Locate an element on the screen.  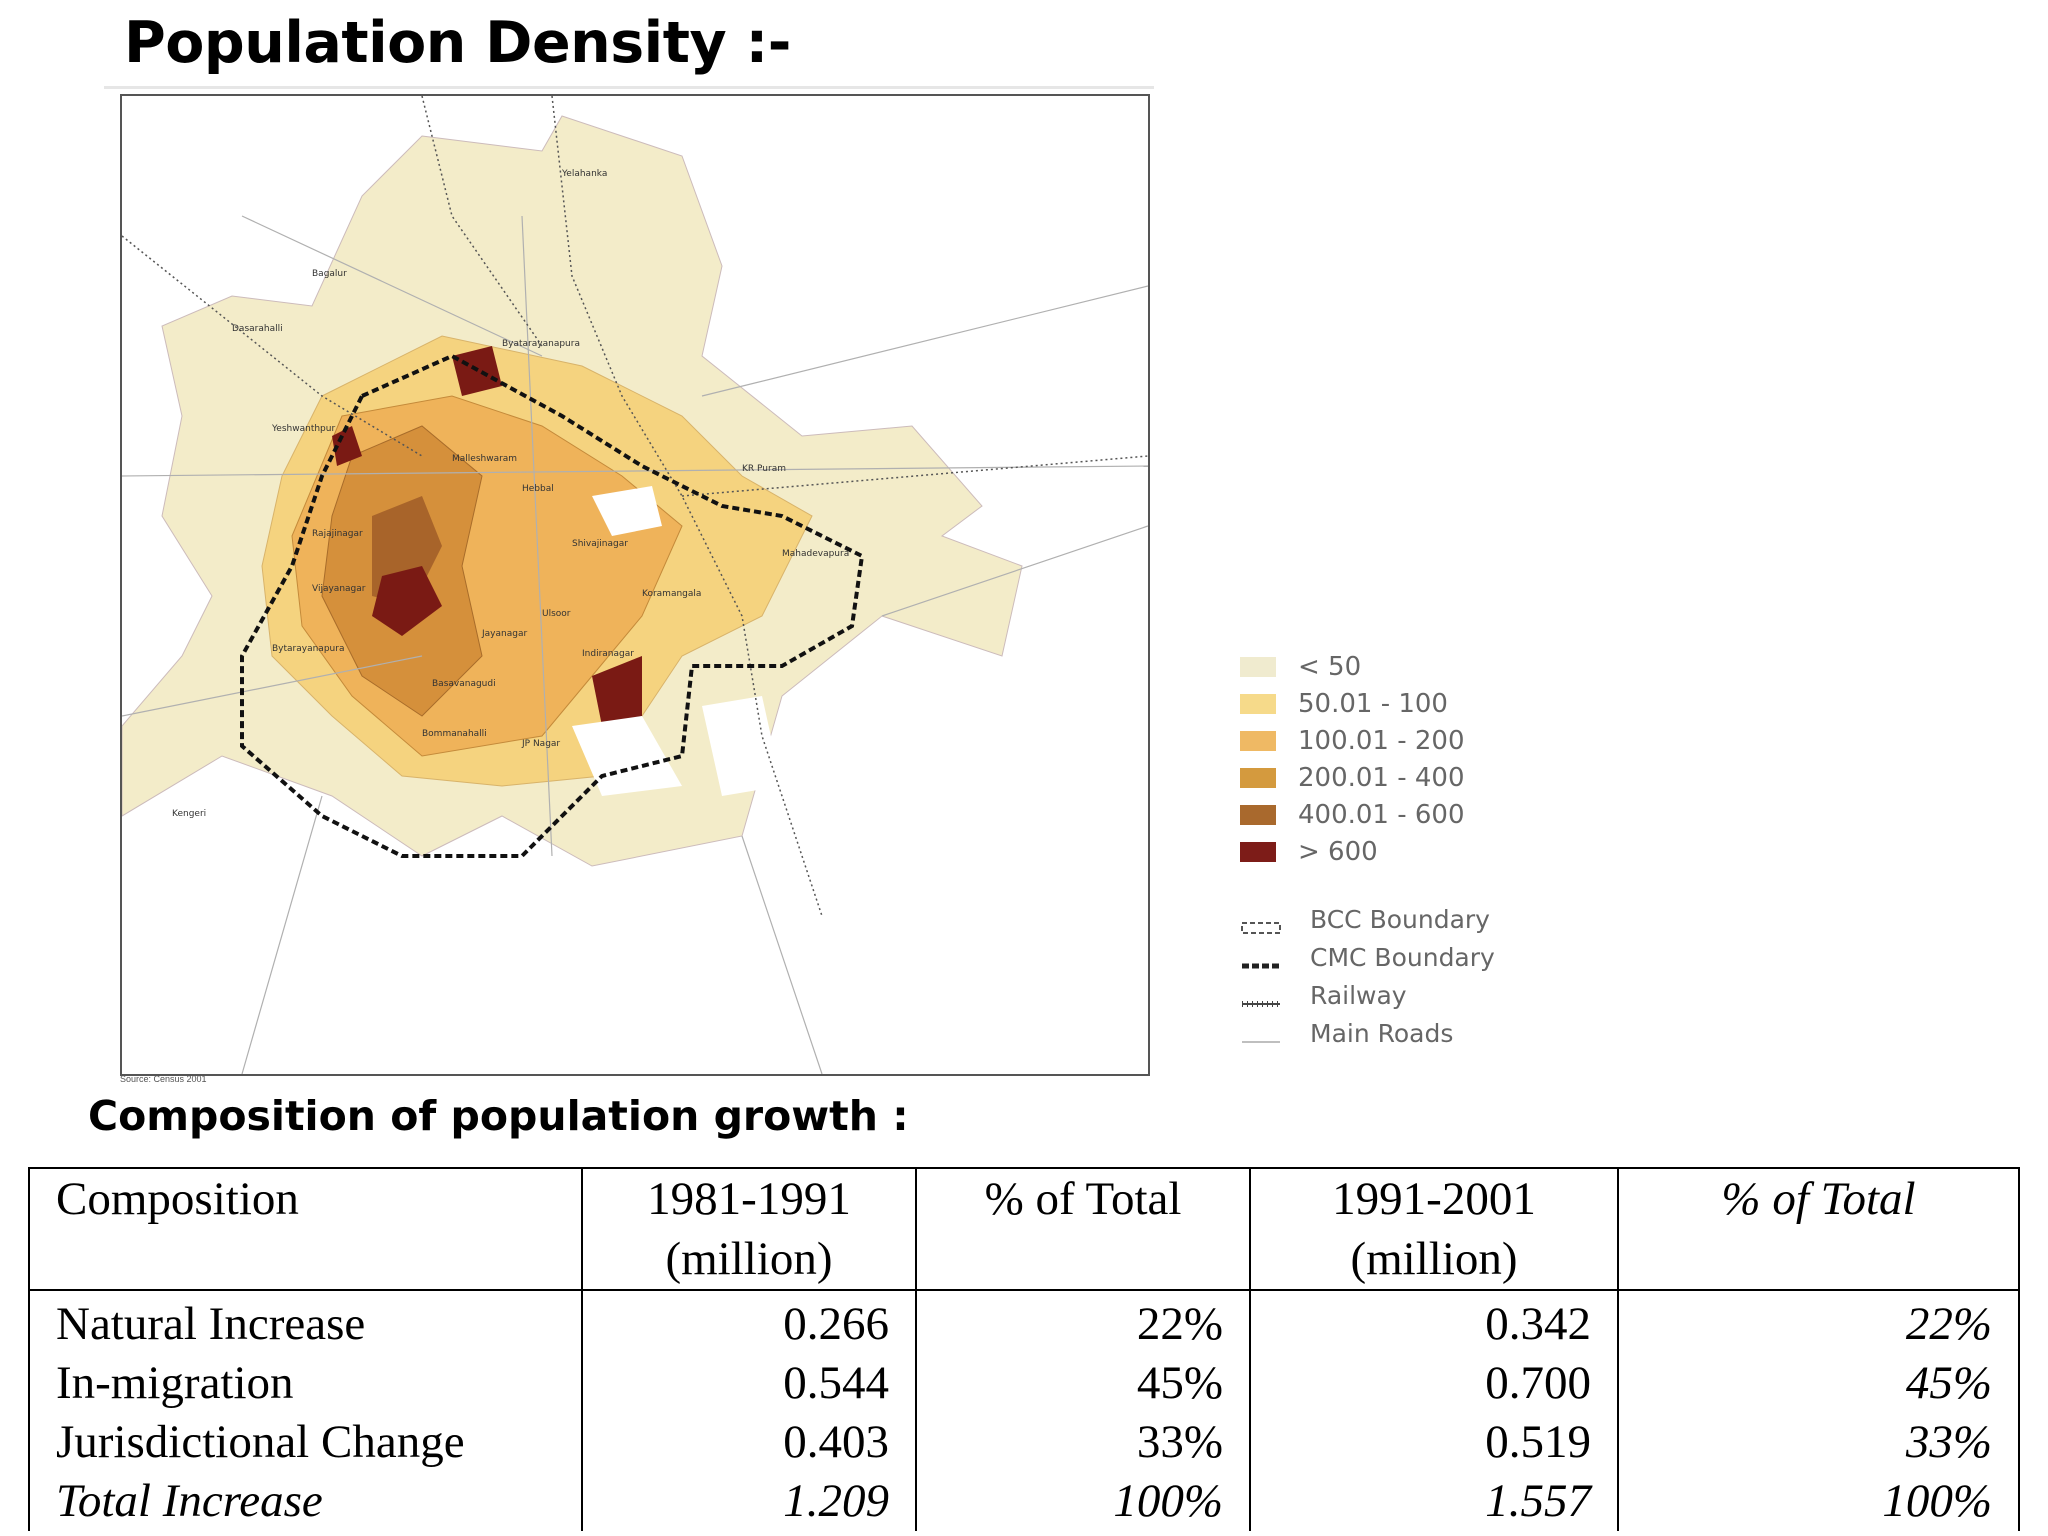
table-row: In-migration 0.544 45% 0.700 45% is located at coordinates (1024, 1383).